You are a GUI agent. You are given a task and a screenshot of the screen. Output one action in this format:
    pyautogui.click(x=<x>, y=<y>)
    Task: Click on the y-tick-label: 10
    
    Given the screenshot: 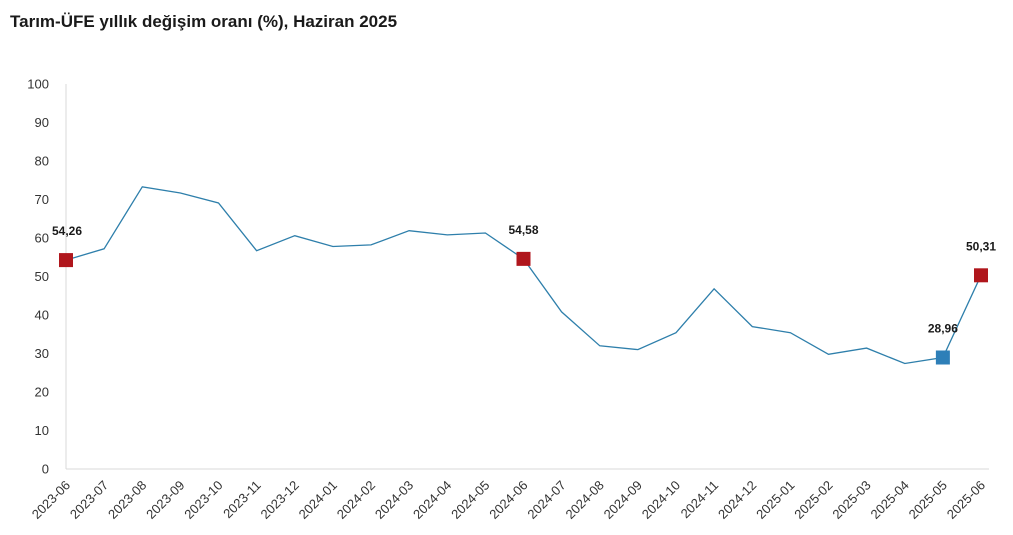 What is the action you would take?
    pyautogui.click(x=42, y=430)
    